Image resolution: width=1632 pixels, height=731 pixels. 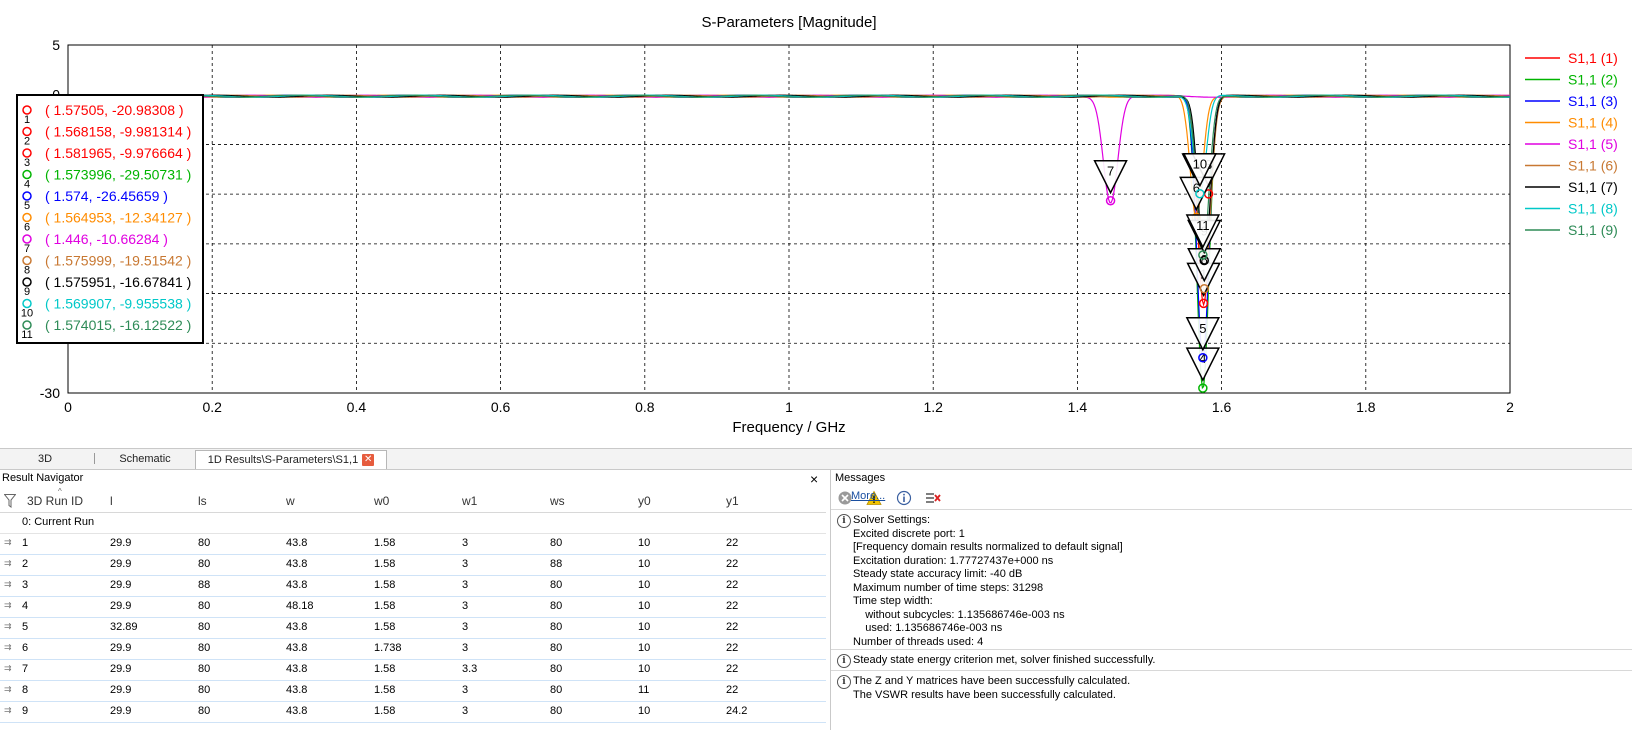 I want to click on warning-filter-icon, so click(x=874, y=498).